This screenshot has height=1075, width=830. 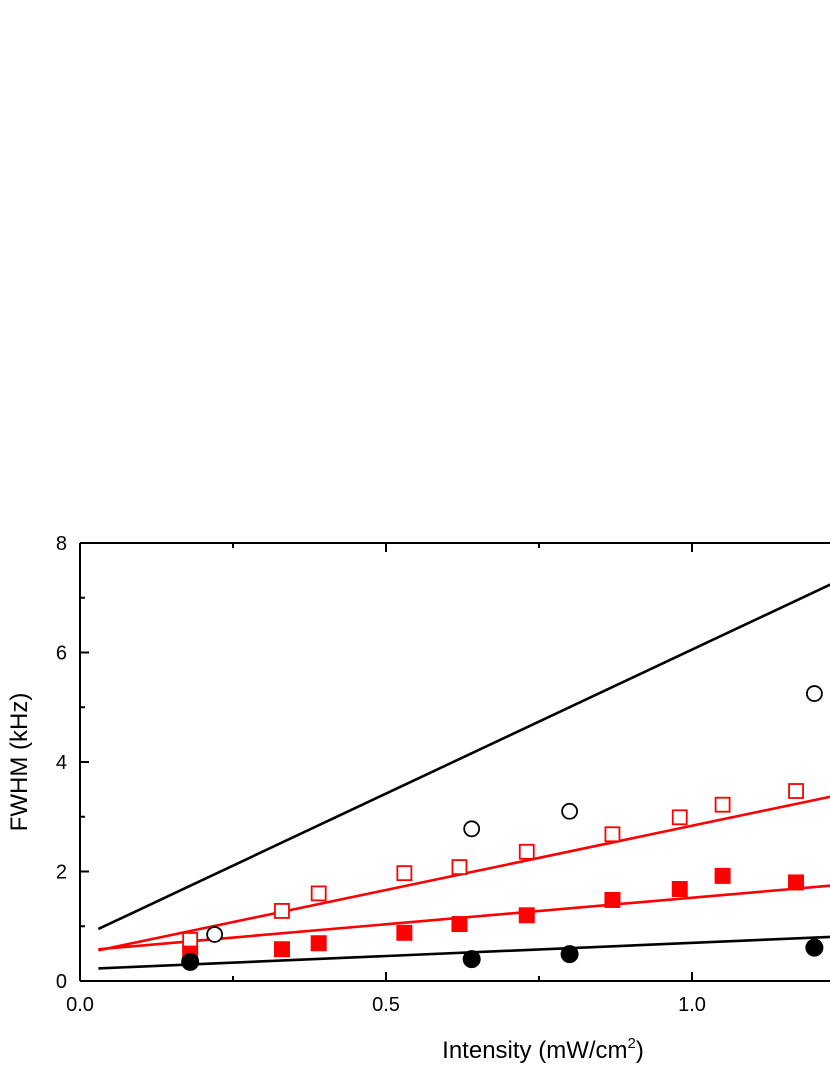 What do you see at coordinates (534, 1050) in the screenshot?
I see `x-axis-title-main: Intensity (mW/cm` at bounding box center [534, 1050].